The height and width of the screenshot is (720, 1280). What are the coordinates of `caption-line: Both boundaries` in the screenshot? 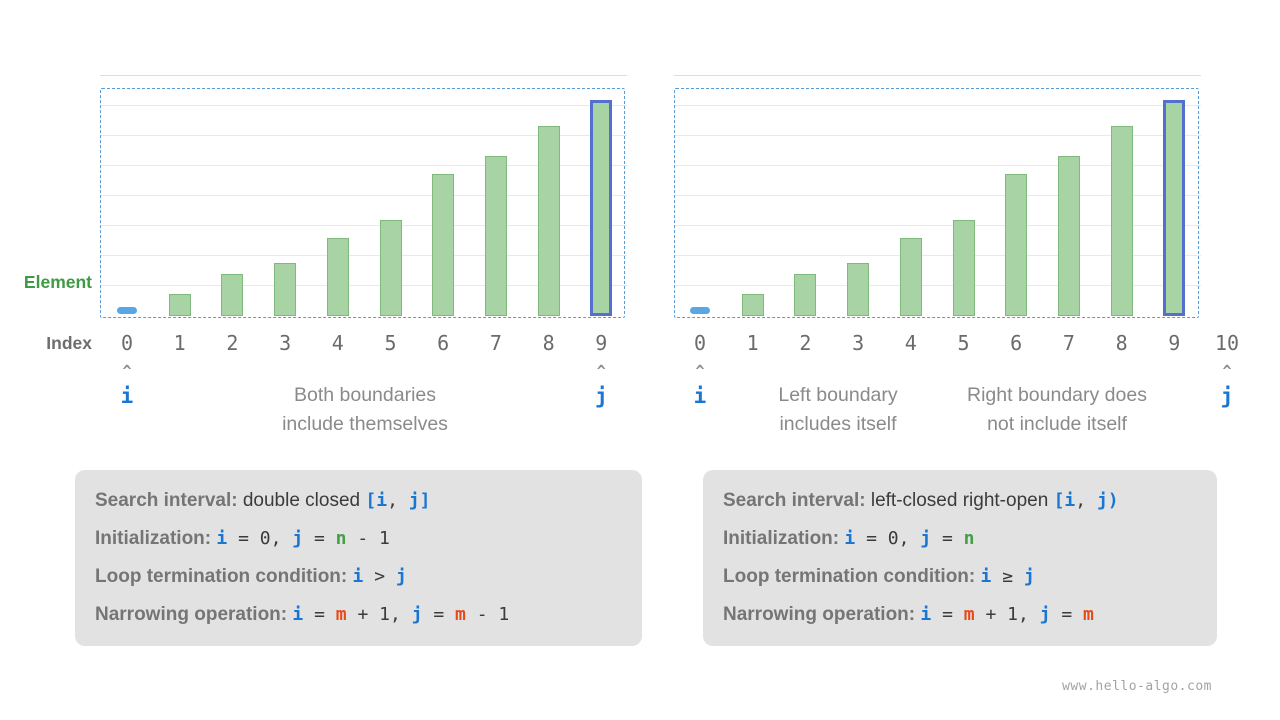 It's located at (365, 395).